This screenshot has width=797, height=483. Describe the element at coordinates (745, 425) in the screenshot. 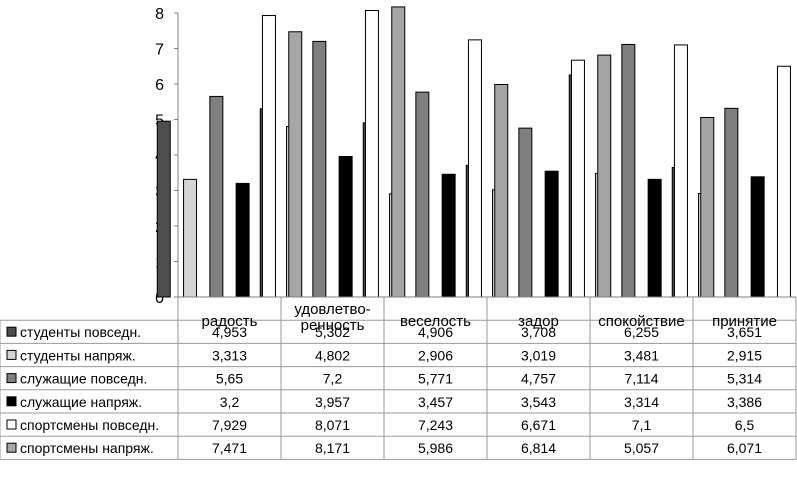

I see `data-label: 6,5` at that location.